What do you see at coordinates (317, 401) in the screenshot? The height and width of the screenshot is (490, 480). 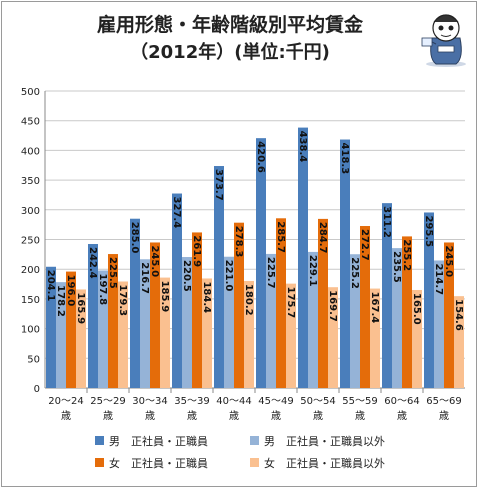 I see `x-tick-label: 50～54` at bounding box center [317, 401].